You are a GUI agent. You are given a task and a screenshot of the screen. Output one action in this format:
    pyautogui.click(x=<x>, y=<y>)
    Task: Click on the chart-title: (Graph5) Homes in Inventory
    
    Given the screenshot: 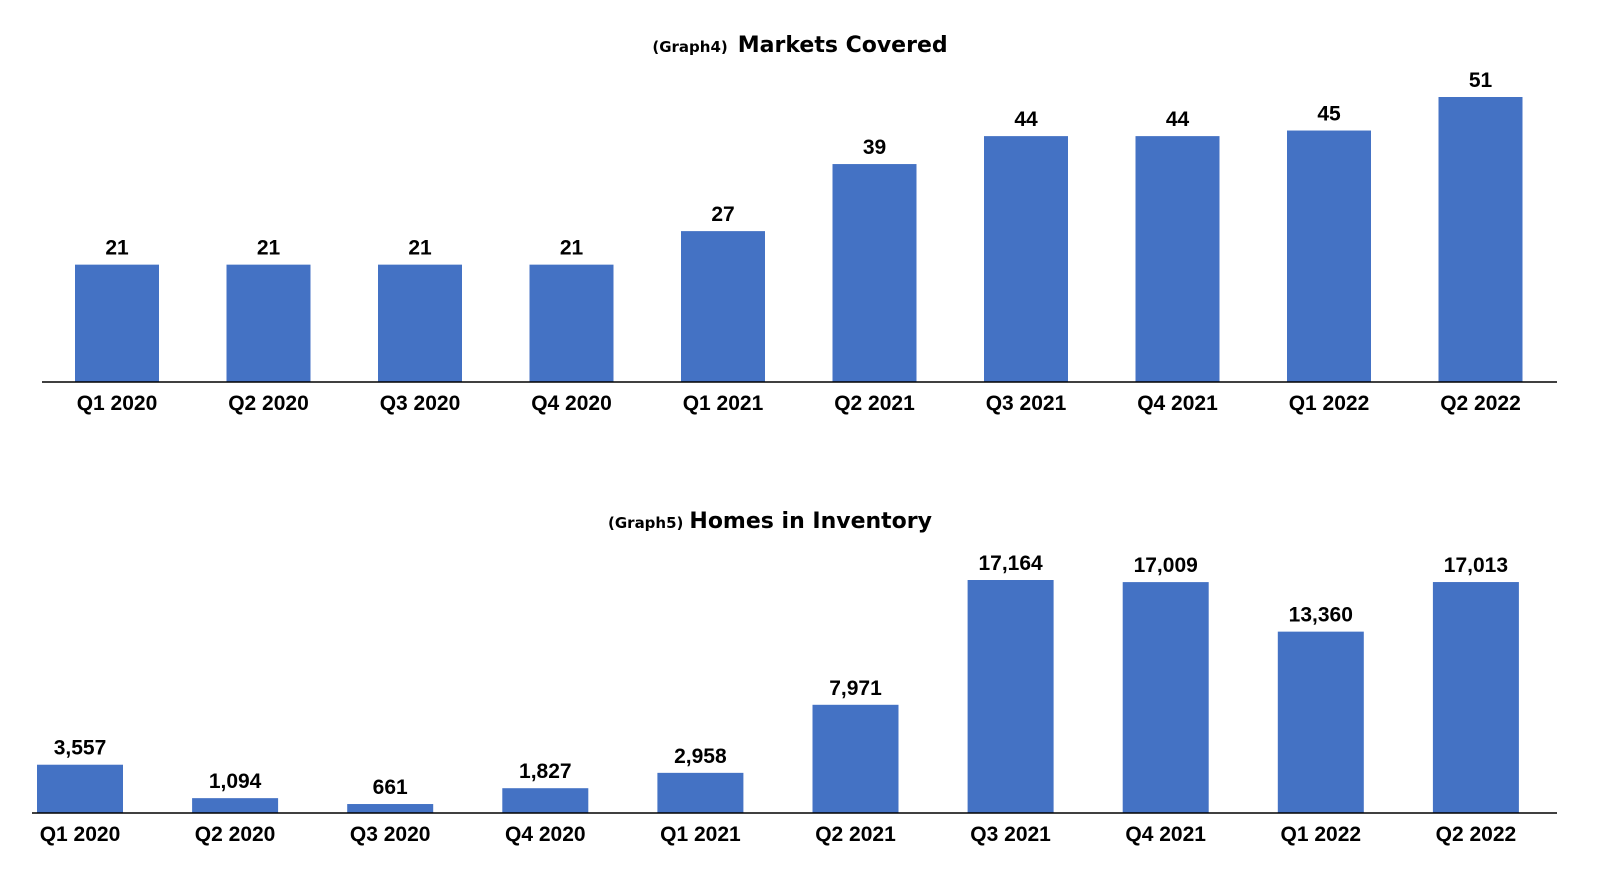 What is the action you would take?
    pyautogui.click(x=770, y=521)
    